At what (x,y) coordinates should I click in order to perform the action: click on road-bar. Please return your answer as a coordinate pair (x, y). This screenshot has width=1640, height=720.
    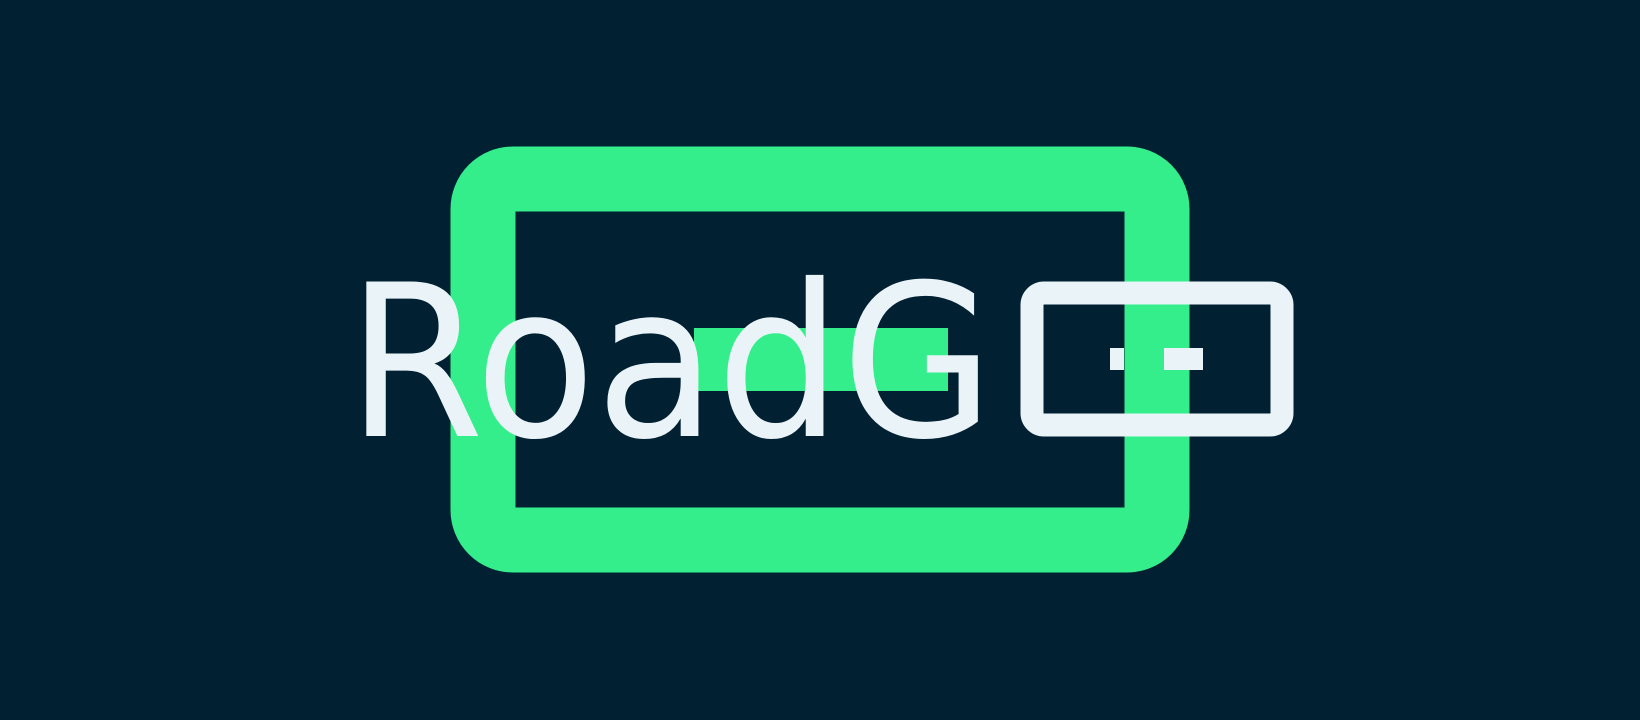
    Looking at the image, I should click on (821, 359).